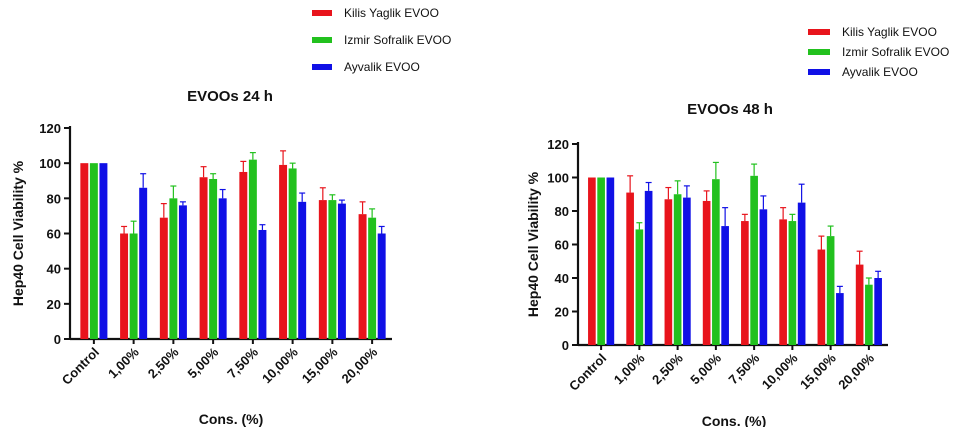 Image resolution: width=956 pixels, height=427 pixels. Describe the element at coordinates (230, 96) in the screenshot. I see `chart-title: EVOOs 24 h` at that location.